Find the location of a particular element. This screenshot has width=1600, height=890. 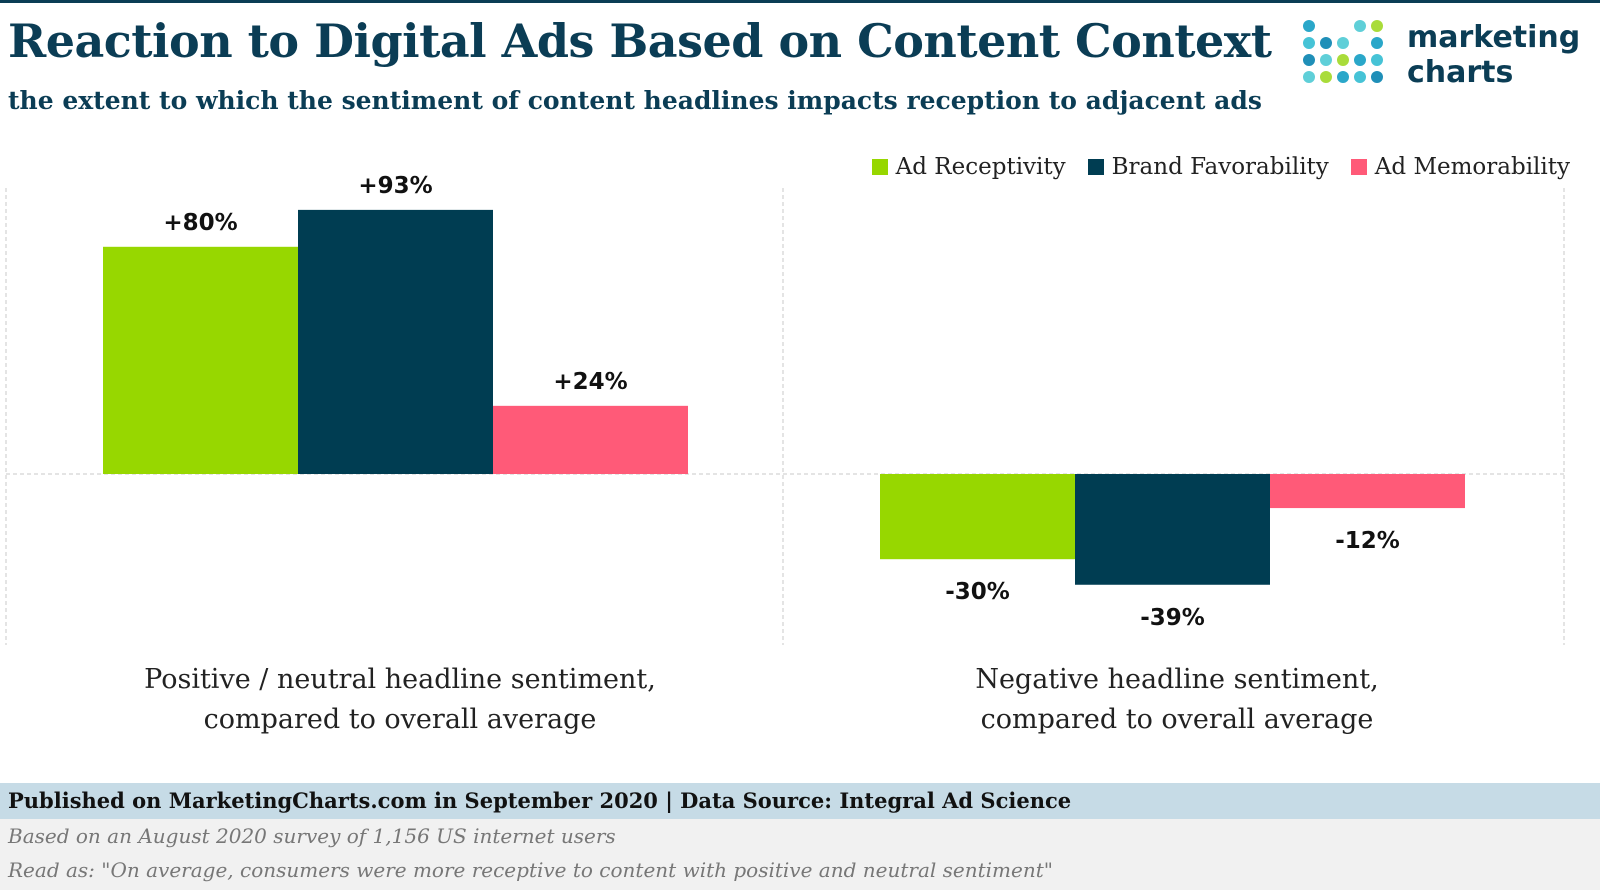

logo-line-2: charts is located at coordinates (1460, 72).